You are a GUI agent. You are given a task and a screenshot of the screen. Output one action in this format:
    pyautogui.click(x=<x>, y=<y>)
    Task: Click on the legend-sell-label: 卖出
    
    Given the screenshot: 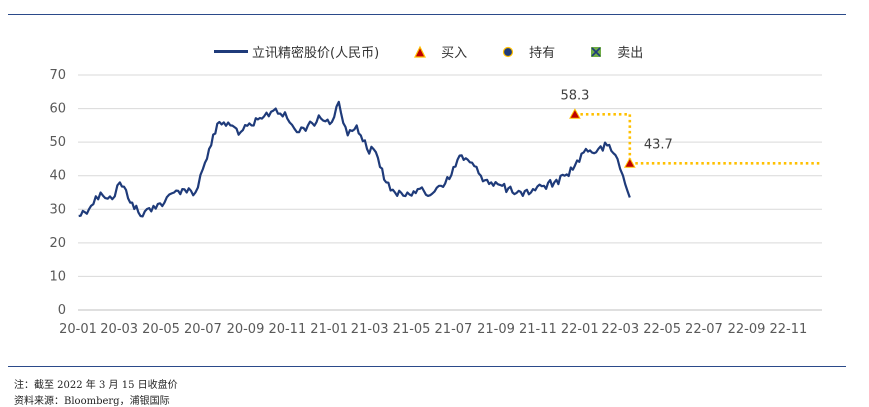 What is the action you would take?
    pyautogui.click(x=630, y=53)
    